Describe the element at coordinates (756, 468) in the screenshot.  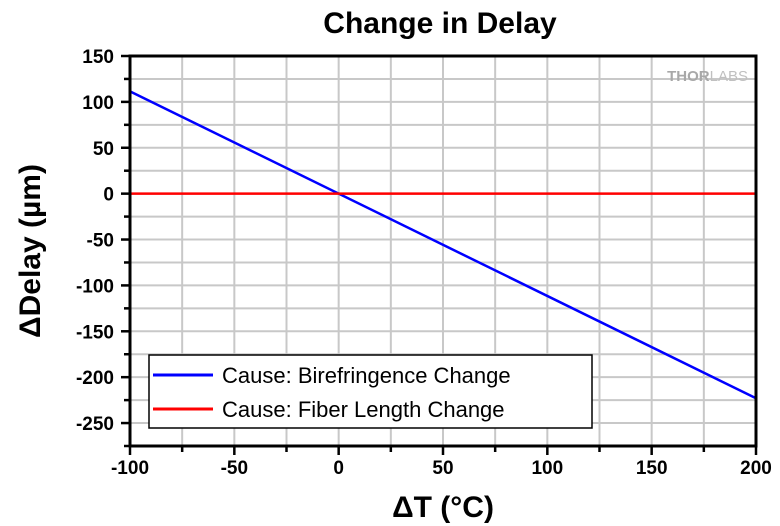
I see `x-tick-label: 200` at that location.